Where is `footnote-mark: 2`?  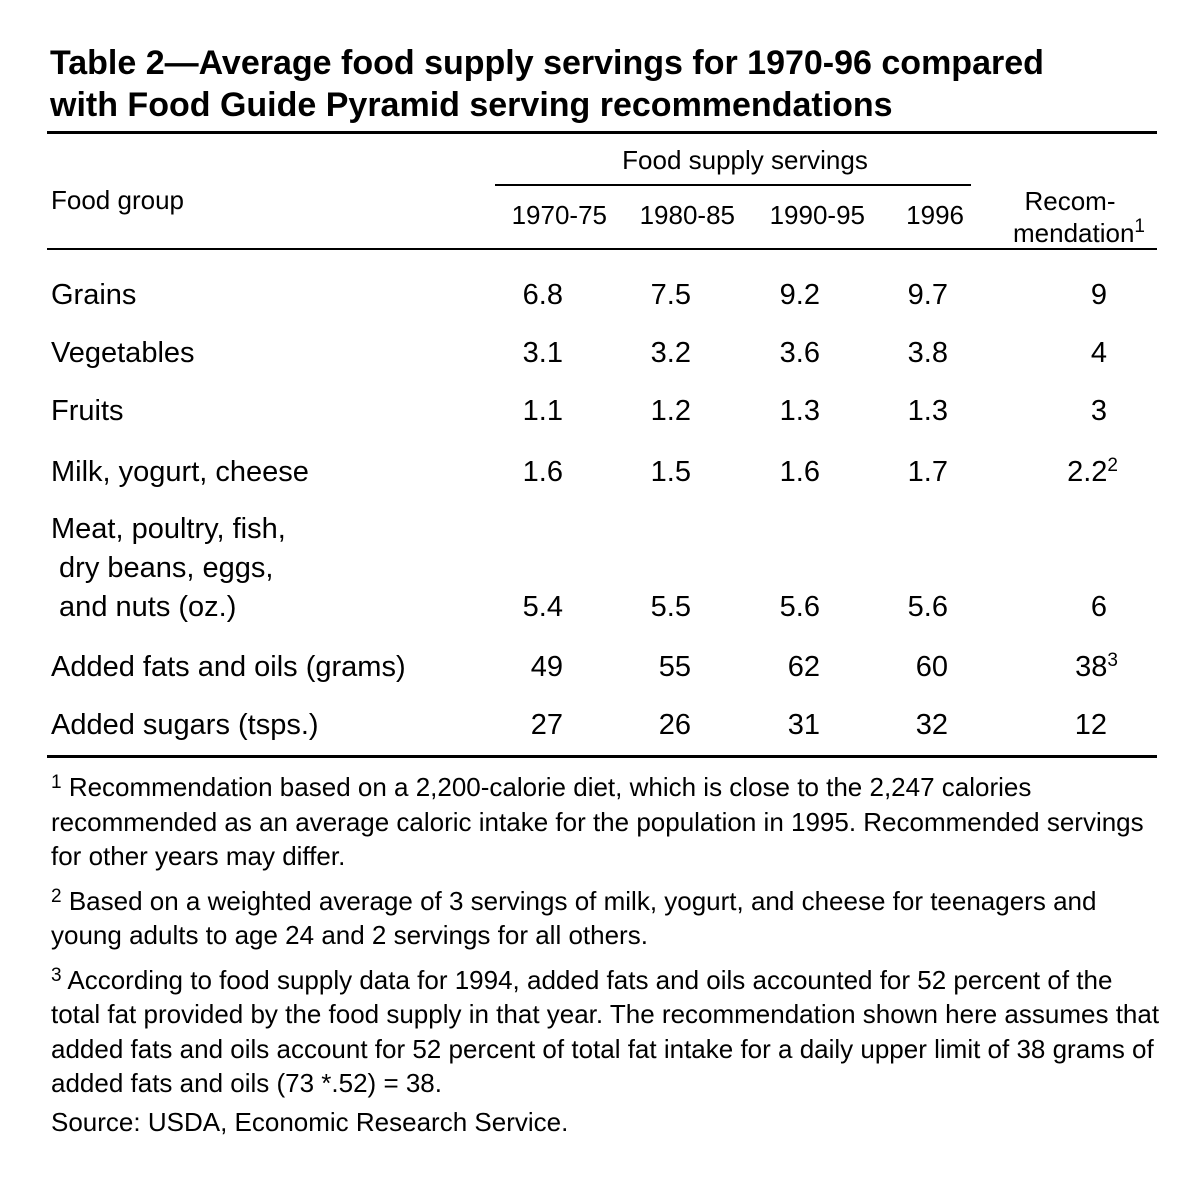 footnote-mark: 2 is located at coordinates (56, 896).